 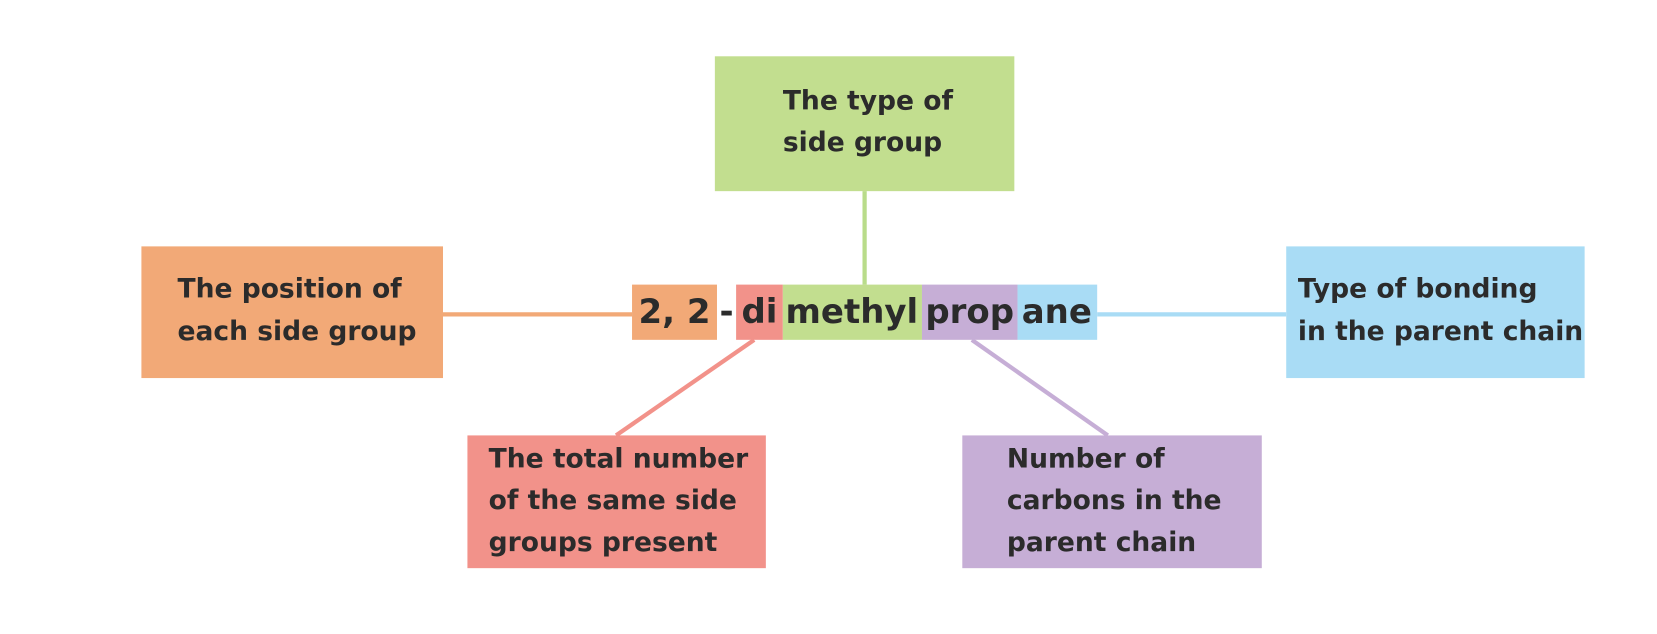 I want to click on name-part: prop, so click(x=969, y=312).